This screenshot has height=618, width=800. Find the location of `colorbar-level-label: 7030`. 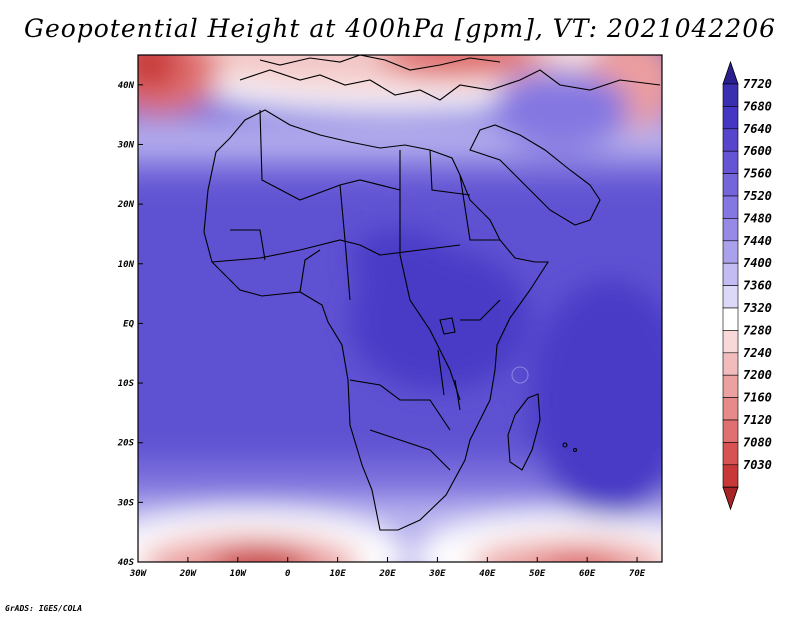

colorbar-level-label: 7030 is located at coordinates (757, 465).